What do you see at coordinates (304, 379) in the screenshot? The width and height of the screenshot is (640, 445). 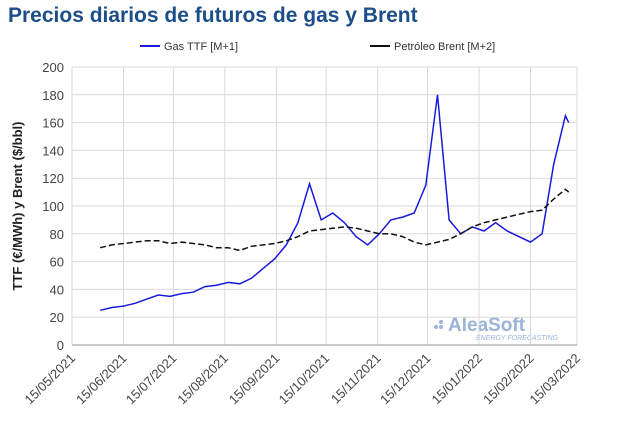 I see `x-tick-label: 15/10/2021` at bounding box center [304, 379].